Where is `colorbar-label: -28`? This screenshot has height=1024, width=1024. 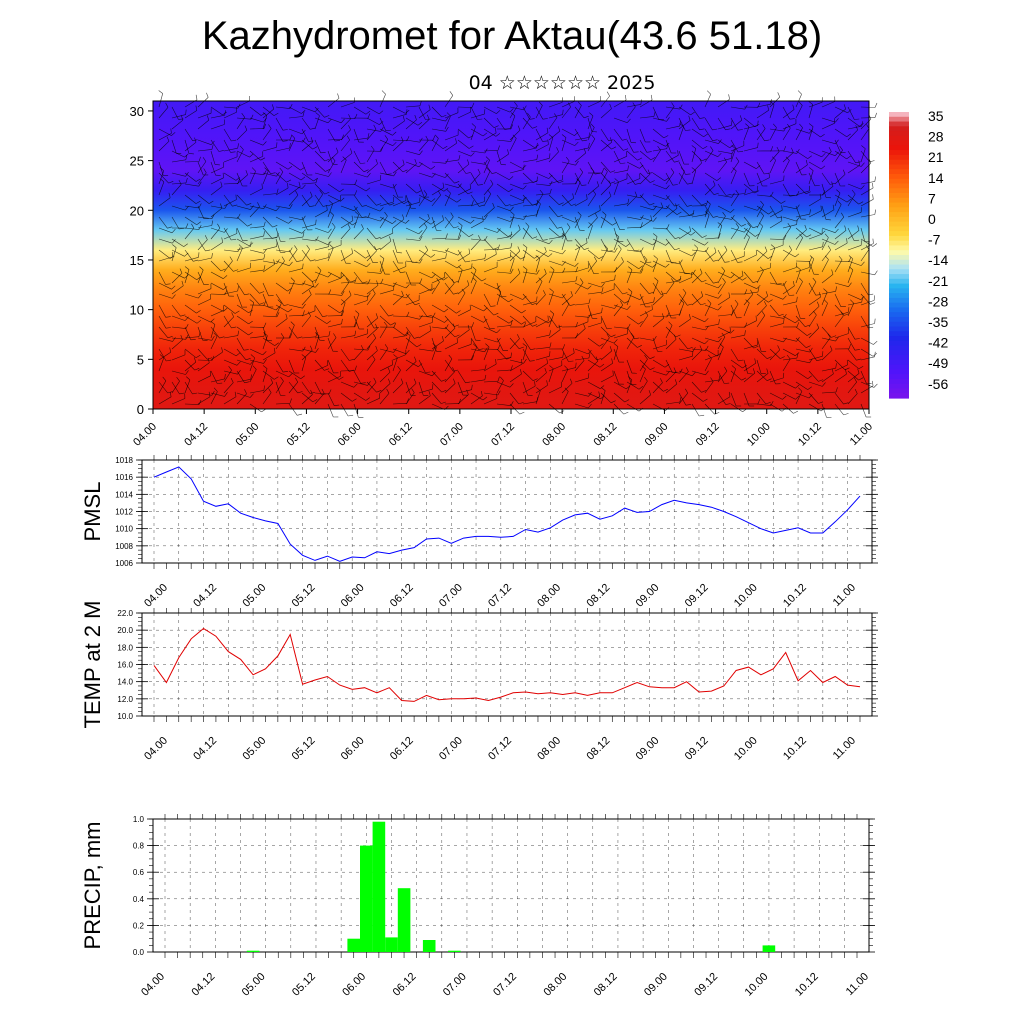 colorbar-label: -28 is located at coordinates (938, 301).